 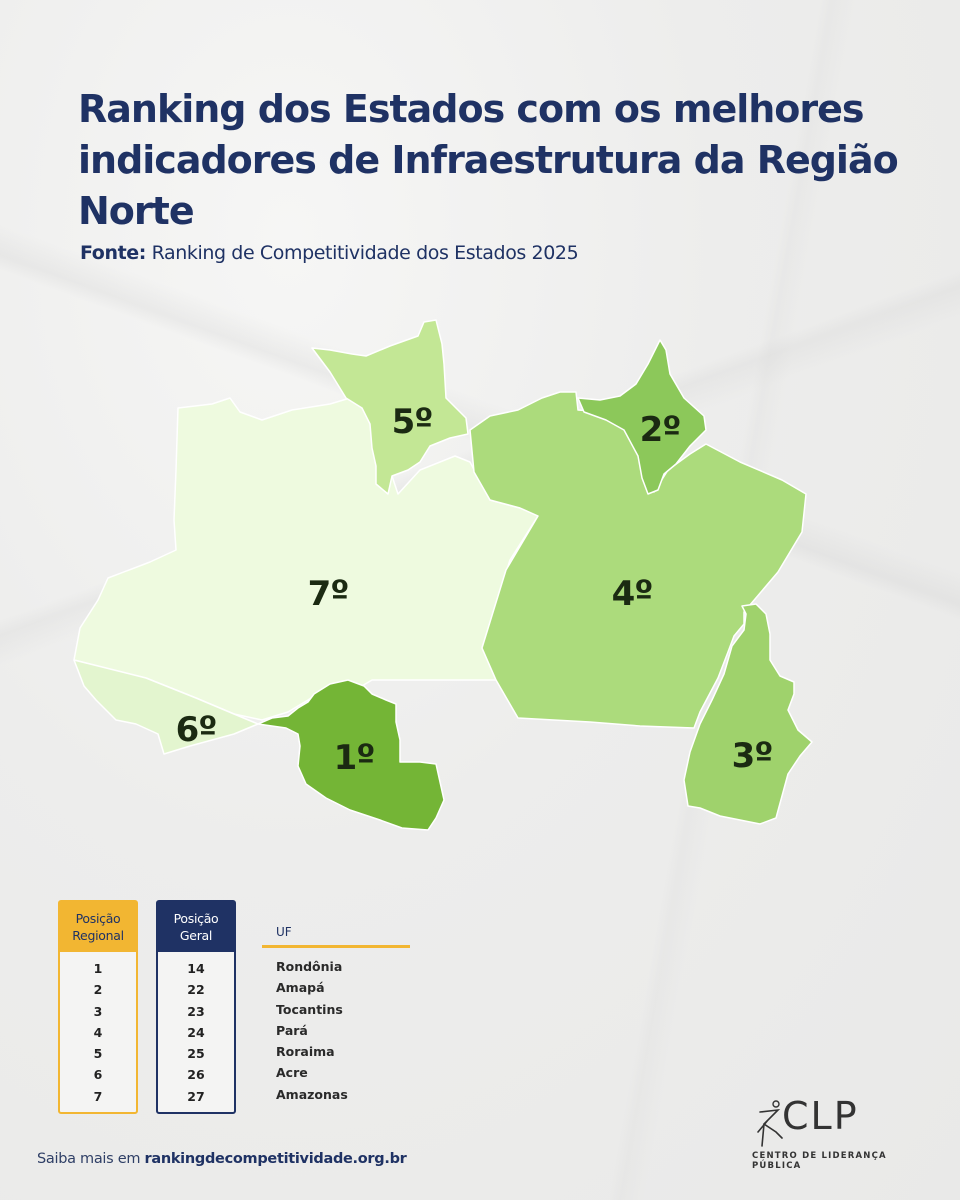 What do you see at coordinates (354, 758) in the screenshot?
I see `rank-label-rondonia: 1º` at bounding box center [354, 758].